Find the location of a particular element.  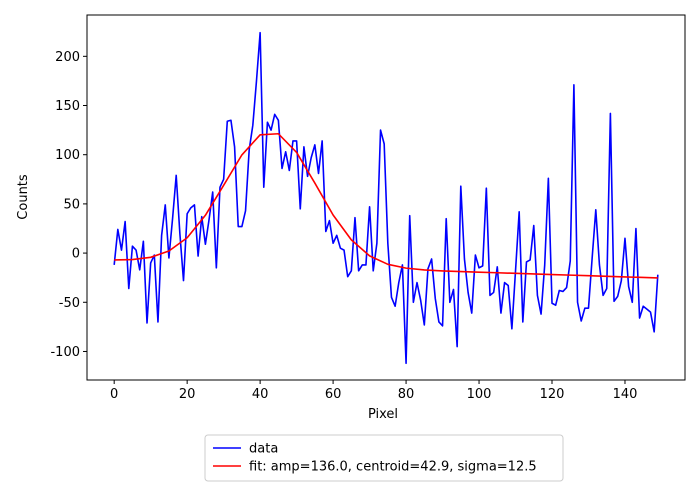

y-tick-label: 200 is located at coordinates (67, 57).